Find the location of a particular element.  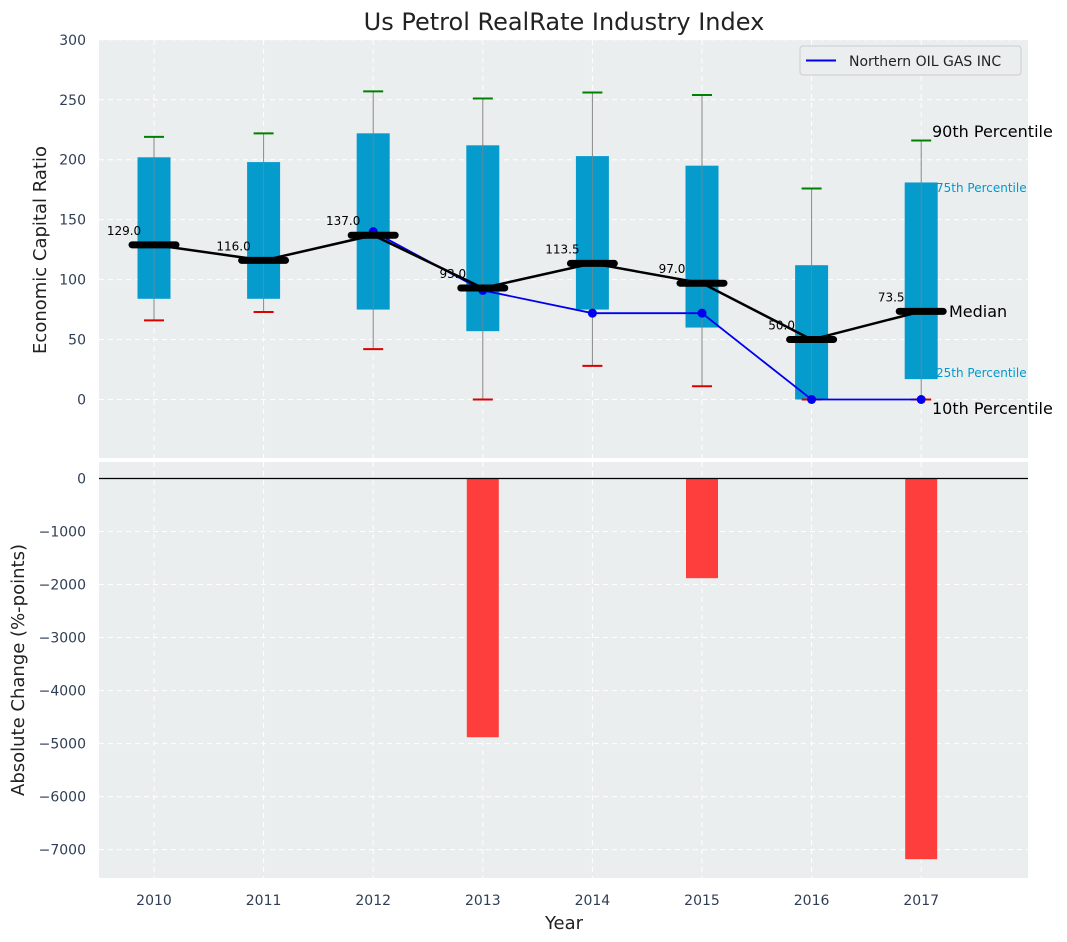

bottom-y-tick-label: −1000 is located at coordinates (62, 533).